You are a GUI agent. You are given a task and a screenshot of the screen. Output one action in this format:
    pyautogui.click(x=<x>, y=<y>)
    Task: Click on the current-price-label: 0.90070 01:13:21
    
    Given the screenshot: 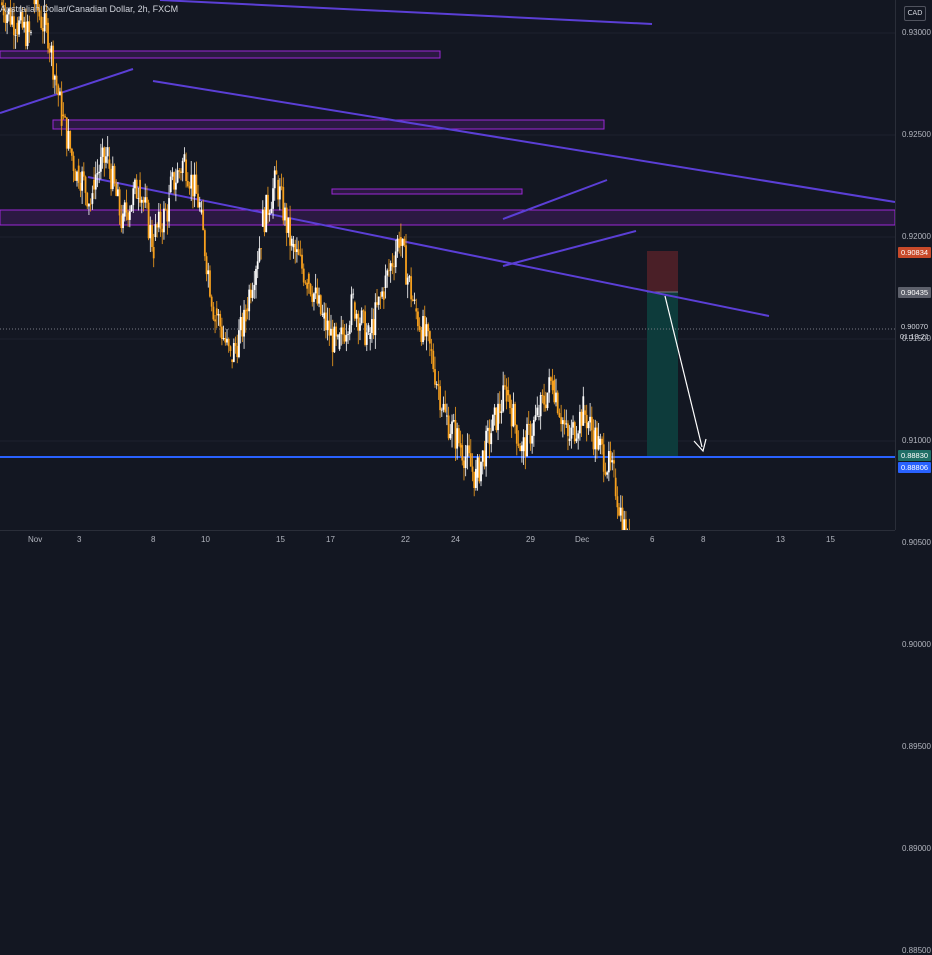 What is the action you would take?
    pyautogui.click(x=914, y=332)
    